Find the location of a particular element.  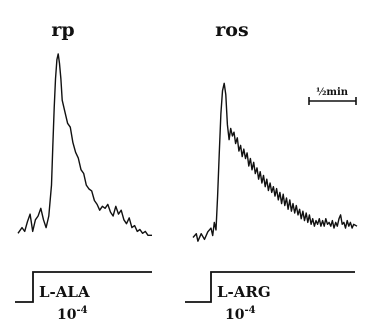

stimulus-step-right is located at coordinates (270, 287).